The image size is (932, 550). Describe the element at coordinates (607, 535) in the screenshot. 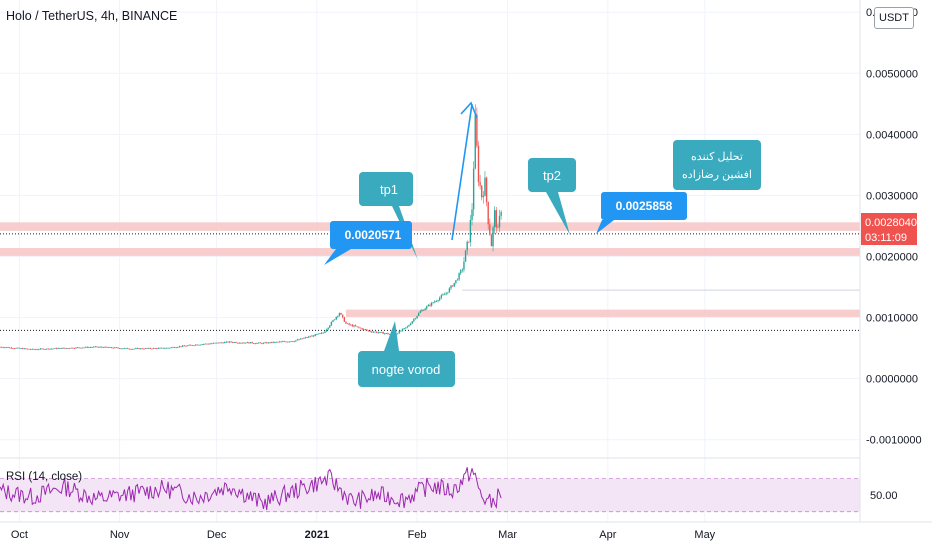

I see `time-tick-label: Apr` at that location.